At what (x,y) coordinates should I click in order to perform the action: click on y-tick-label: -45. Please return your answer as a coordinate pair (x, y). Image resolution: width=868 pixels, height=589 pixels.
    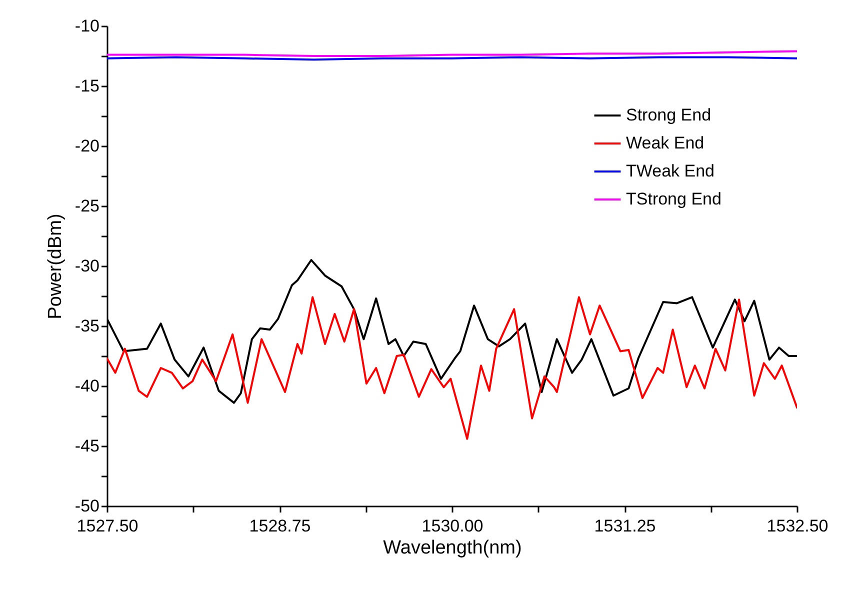
    Looking at the image, I should click on (87, 446).